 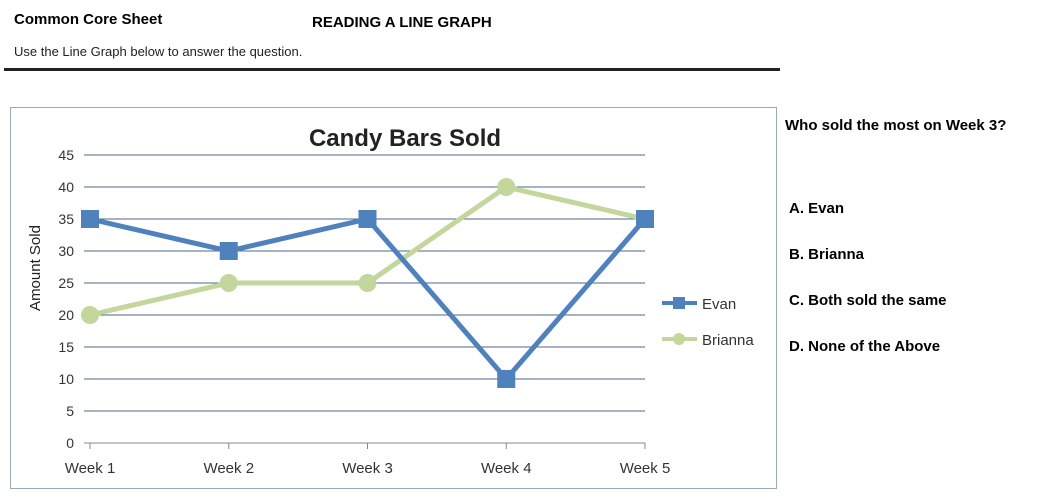 What do you see at coordinates (66, 187) in the screenshot?
I see `y-tick-label: 40` at bounding box center [66, 187].